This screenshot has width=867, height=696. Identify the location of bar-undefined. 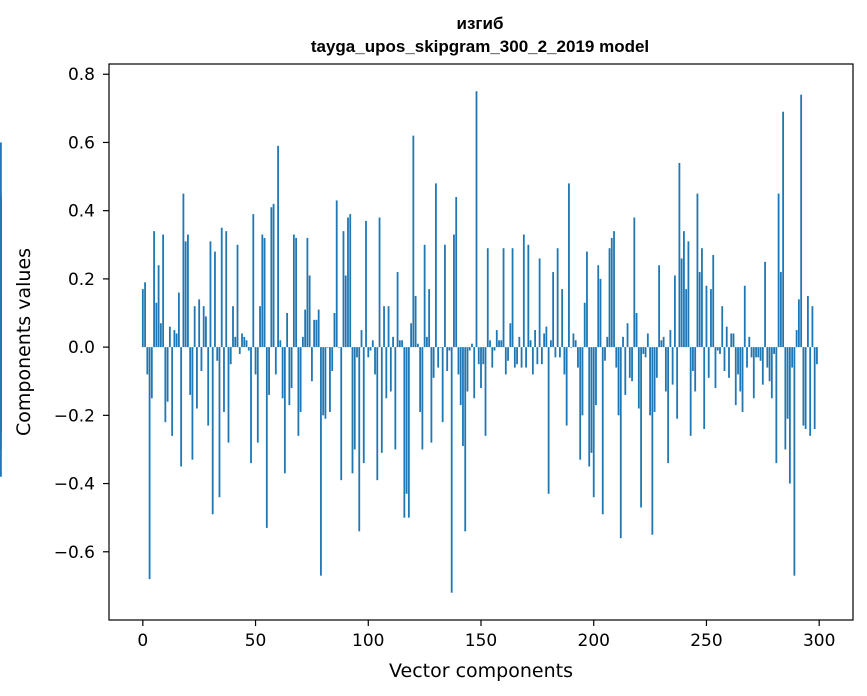
(1, 398).